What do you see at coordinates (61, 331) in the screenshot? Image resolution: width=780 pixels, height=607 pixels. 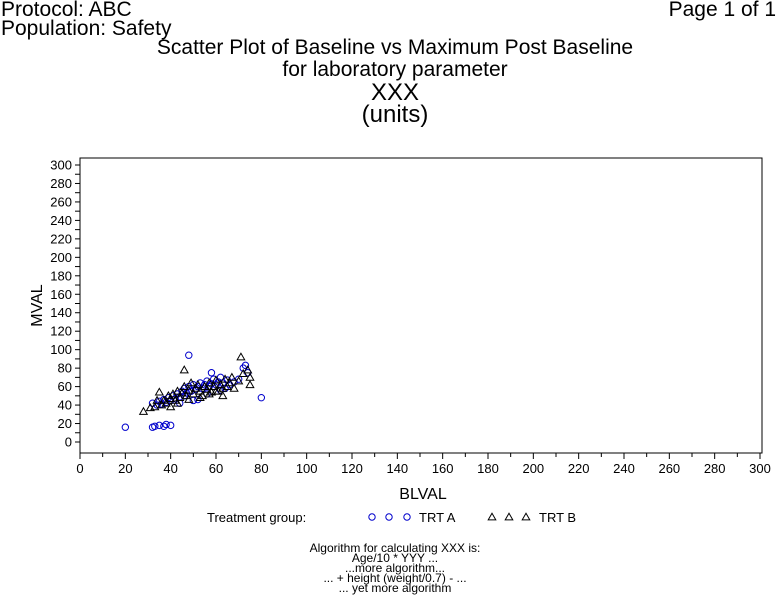 I see `y-tick-label: 120` at bounding box center [61, 331].